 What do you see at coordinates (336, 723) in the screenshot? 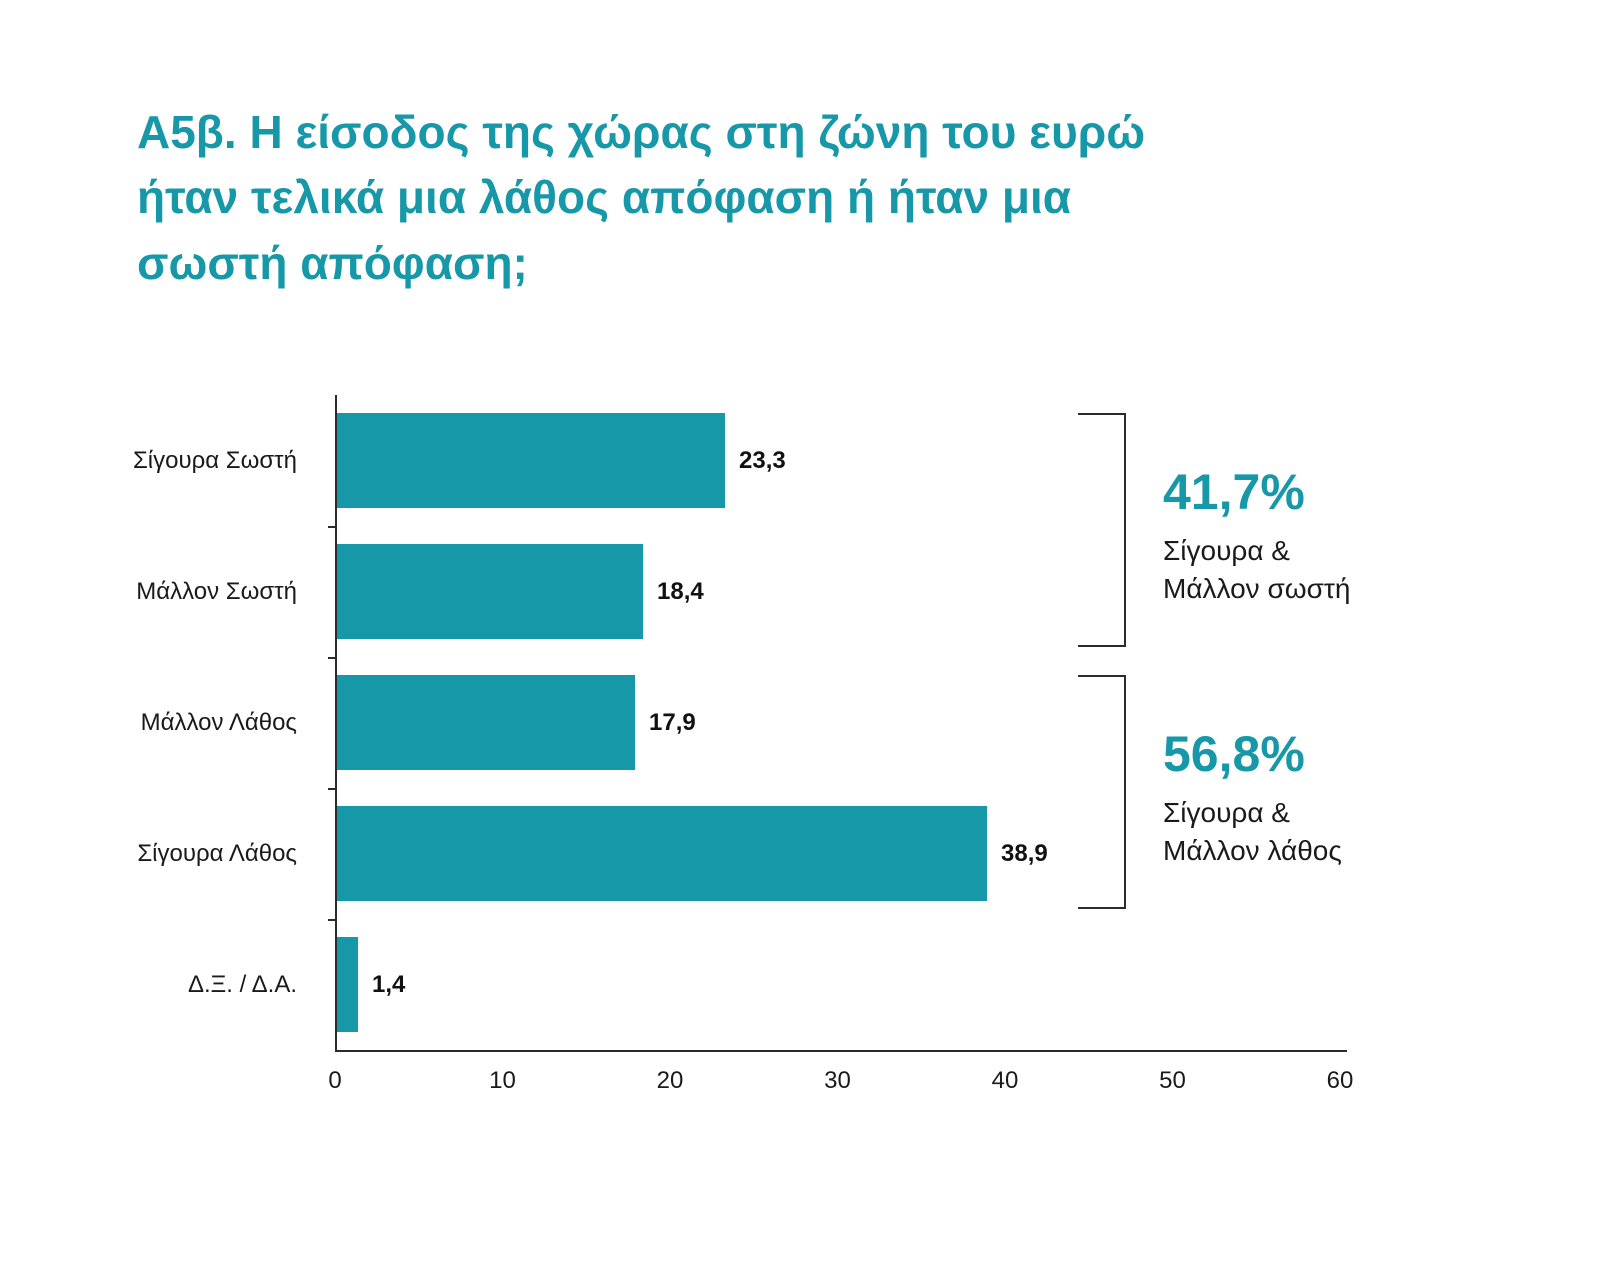
I see `y-axis-line` at bounding box center [336, 723].